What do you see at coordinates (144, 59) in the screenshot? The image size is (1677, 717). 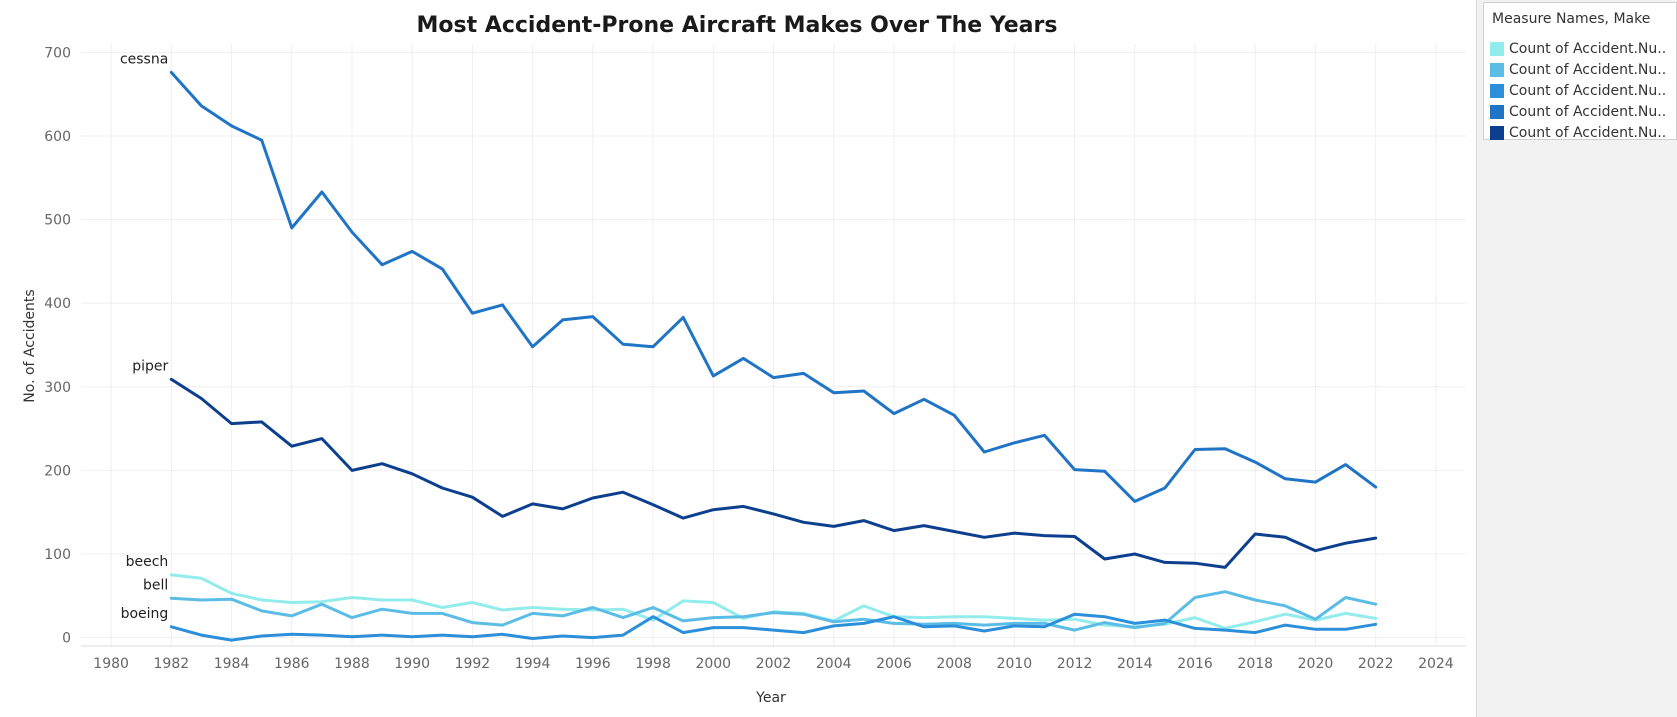 I see `series-label-cessna: cessna` at bounding box center [144, 59].